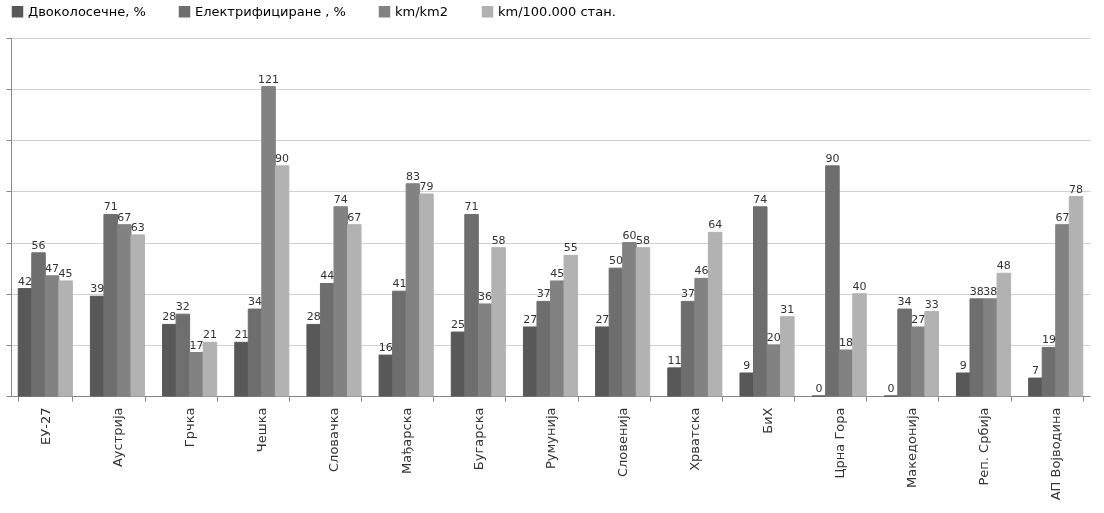  I want to click on data-label: 78, so click(1076, 189).